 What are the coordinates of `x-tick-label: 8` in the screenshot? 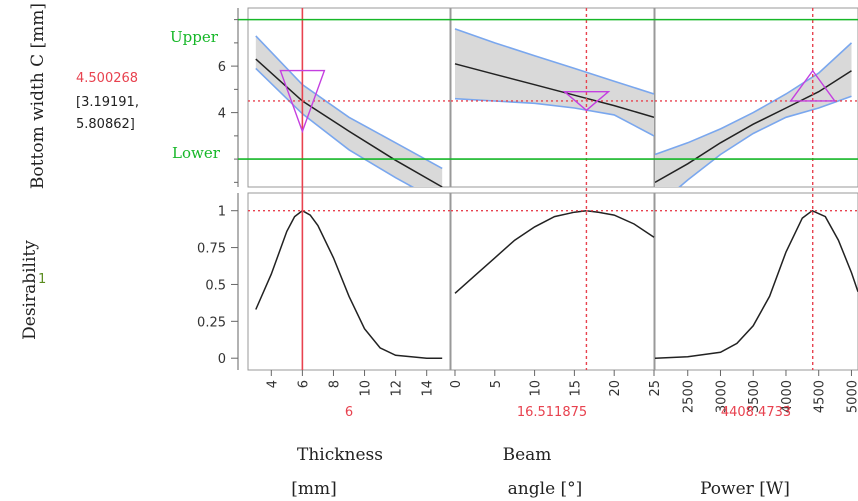 It's located at (334, 384).